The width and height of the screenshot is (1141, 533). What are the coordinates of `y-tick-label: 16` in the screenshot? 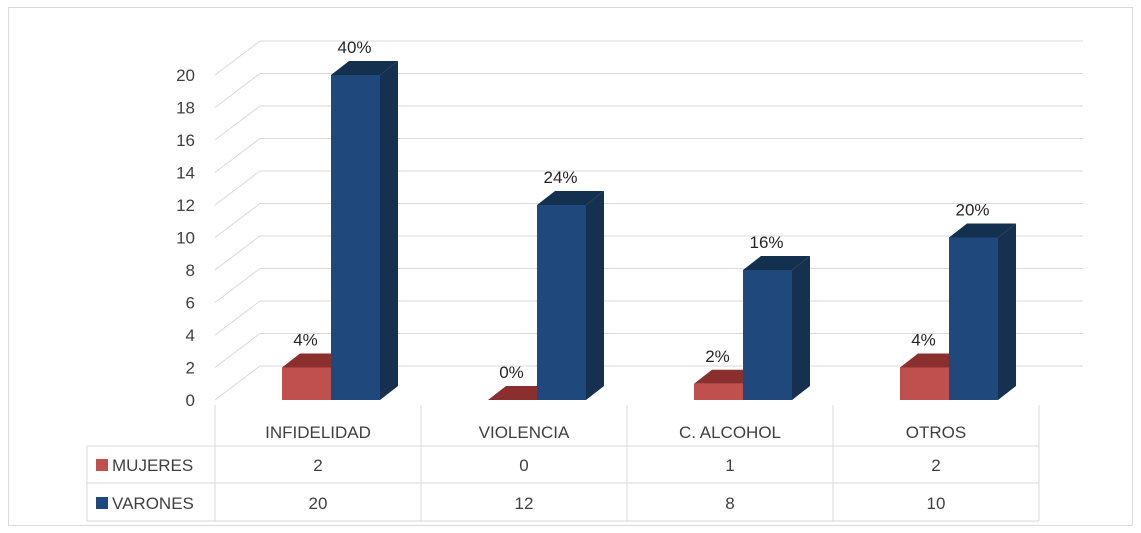 It's located at (185, 140).